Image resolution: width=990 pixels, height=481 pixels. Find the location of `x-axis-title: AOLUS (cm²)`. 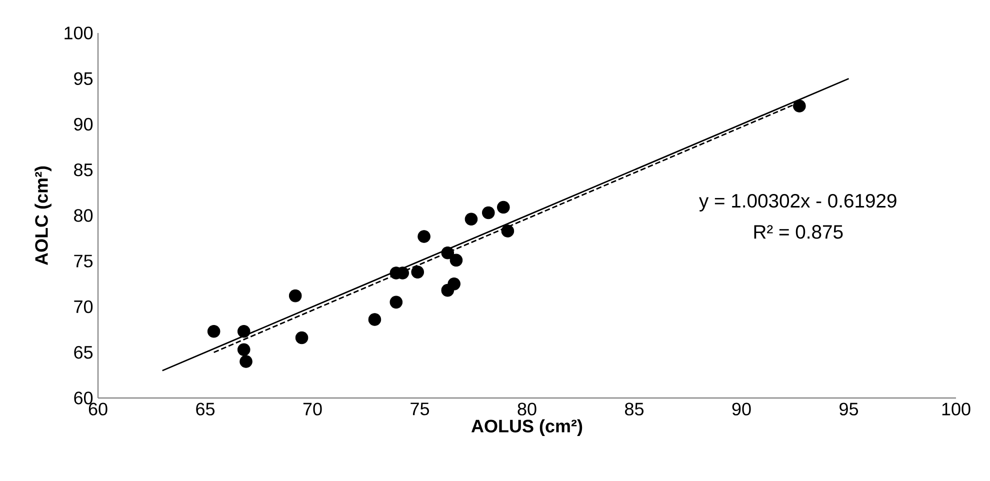

x-axis-title: AOLUS (cm²) is located at coordinates (526, 427).